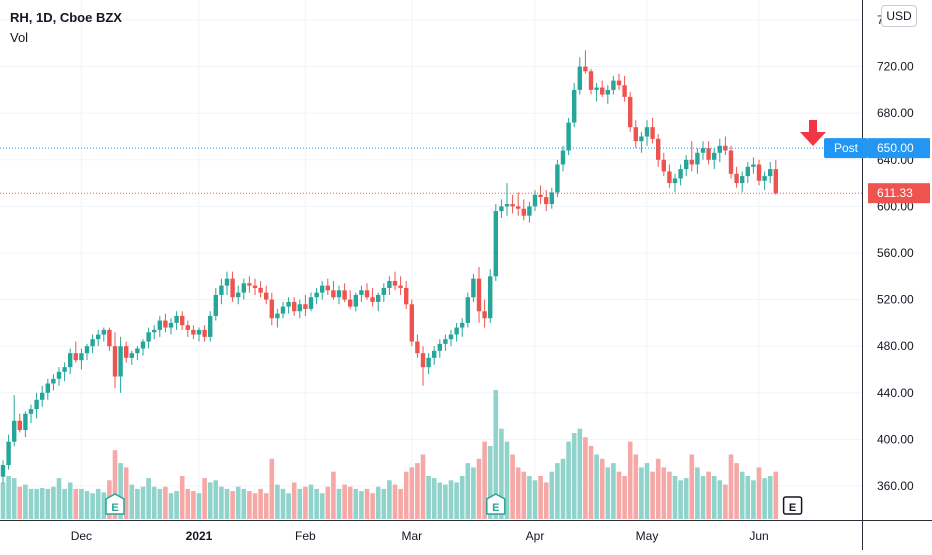 Image resolution: width=932 pixels, height=555 pixels. What do you see at coordinates (899, 16) in the screenshot?
I see `currency-button: USD` at bounding box center [899, 16].